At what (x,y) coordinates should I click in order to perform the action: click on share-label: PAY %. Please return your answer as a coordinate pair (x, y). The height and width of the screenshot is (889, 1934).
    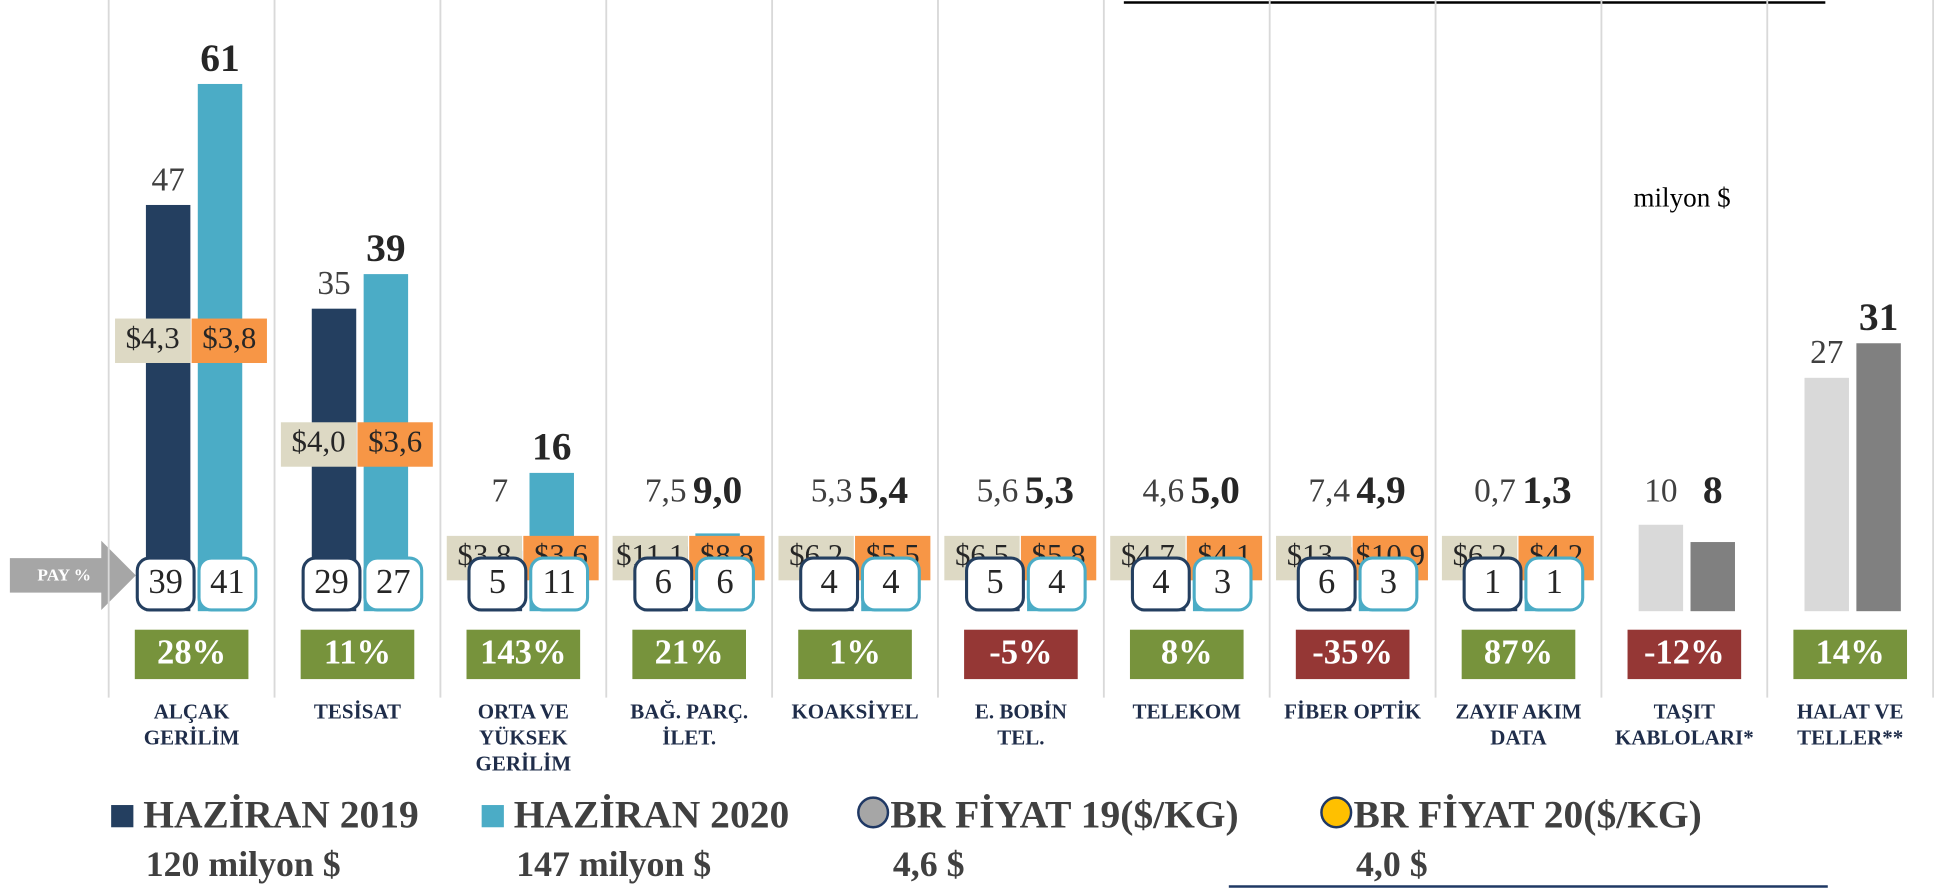
    Looking at the image, I should click on (64, 575).